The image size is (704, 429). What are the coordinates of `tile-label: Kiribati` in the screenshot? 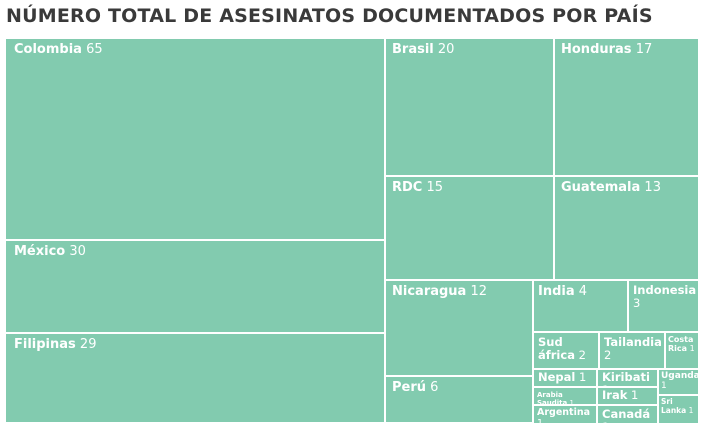 It's located at (626, 377).